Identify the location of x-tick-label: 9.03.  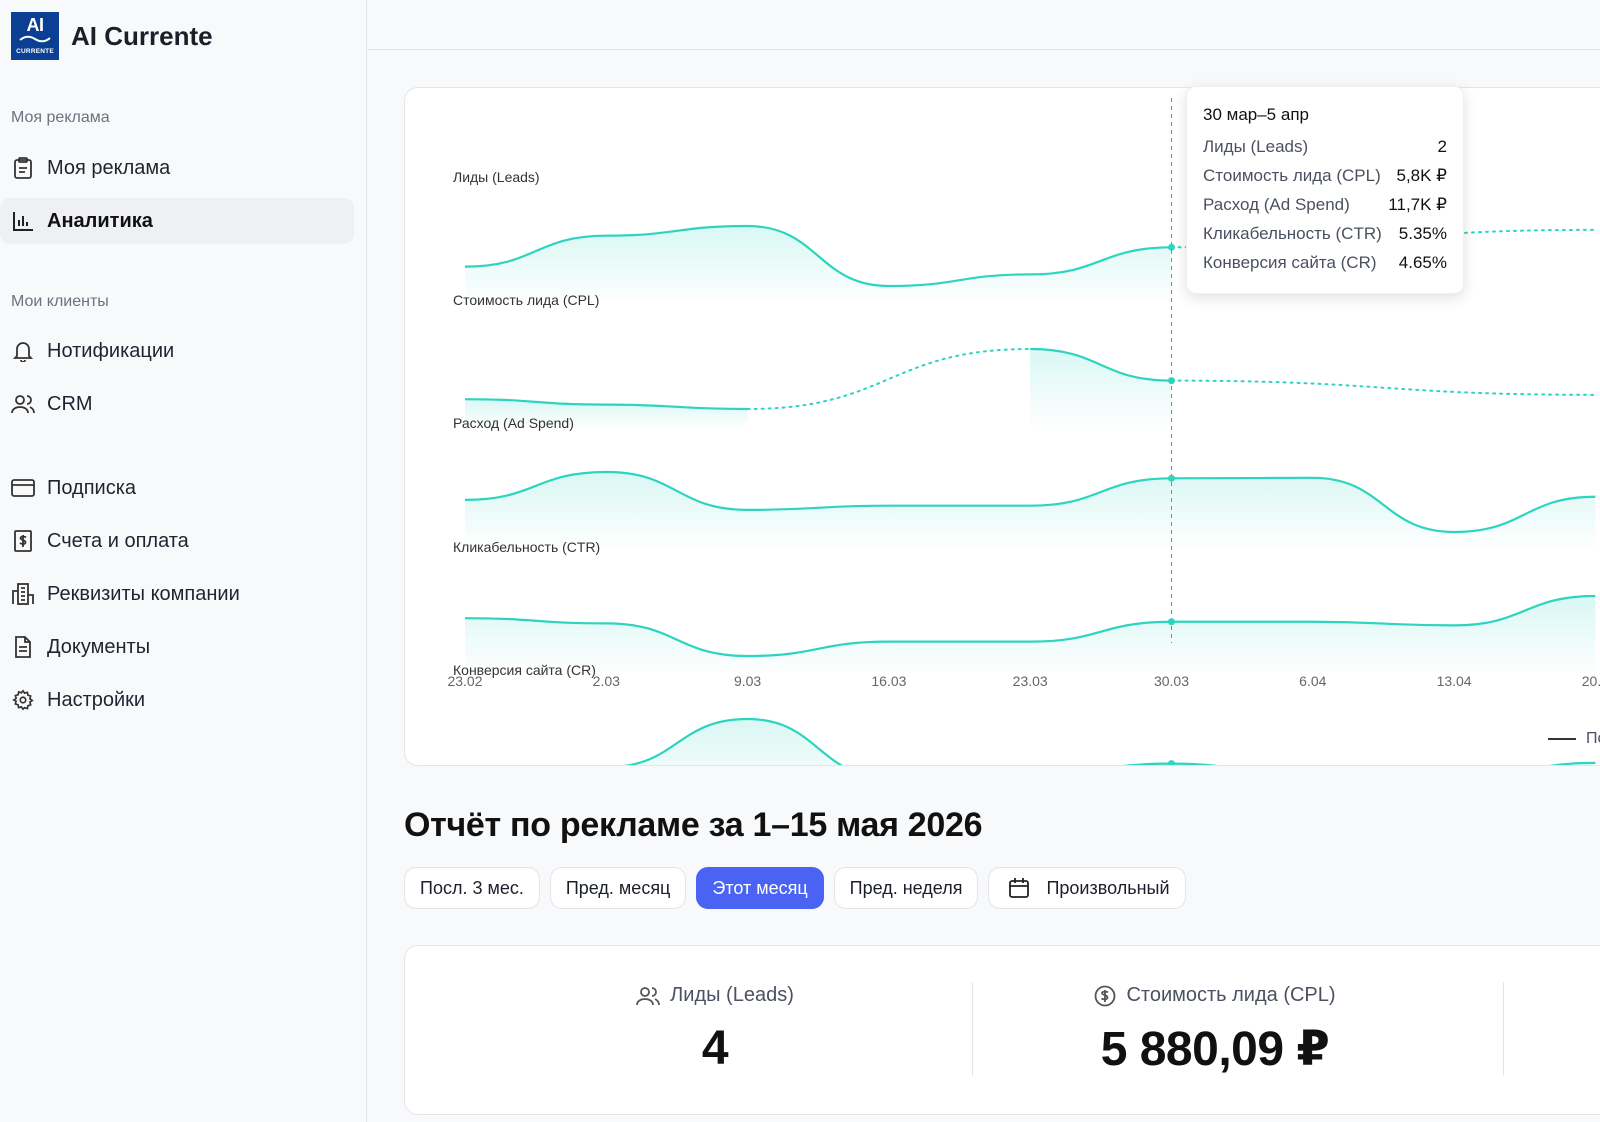
(747, 681).